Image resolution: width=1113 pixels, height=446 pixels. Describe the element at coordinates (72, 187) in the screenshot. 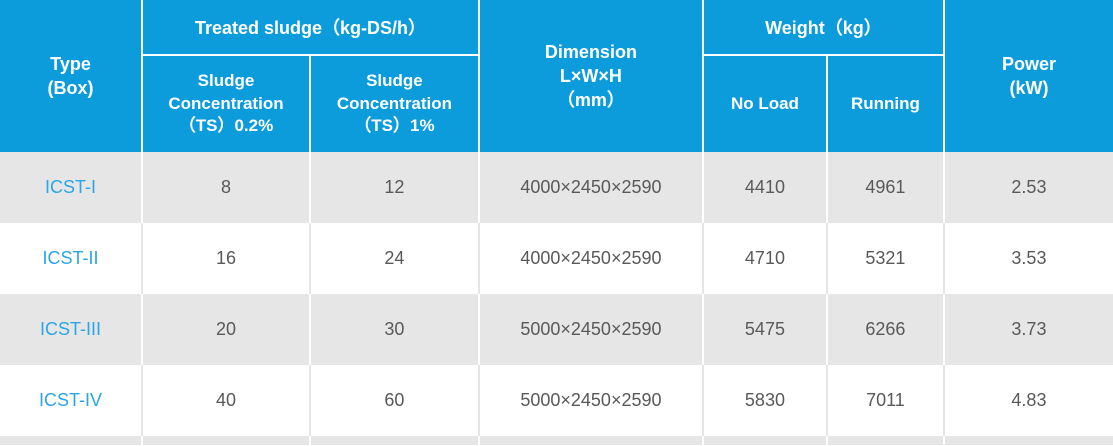

I see `cell-type: ICST-I` at that location.